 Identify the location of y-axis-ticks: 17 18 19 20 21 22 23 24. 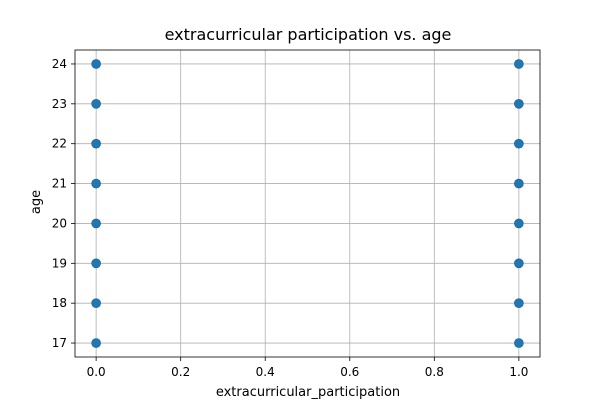
(63, 203).